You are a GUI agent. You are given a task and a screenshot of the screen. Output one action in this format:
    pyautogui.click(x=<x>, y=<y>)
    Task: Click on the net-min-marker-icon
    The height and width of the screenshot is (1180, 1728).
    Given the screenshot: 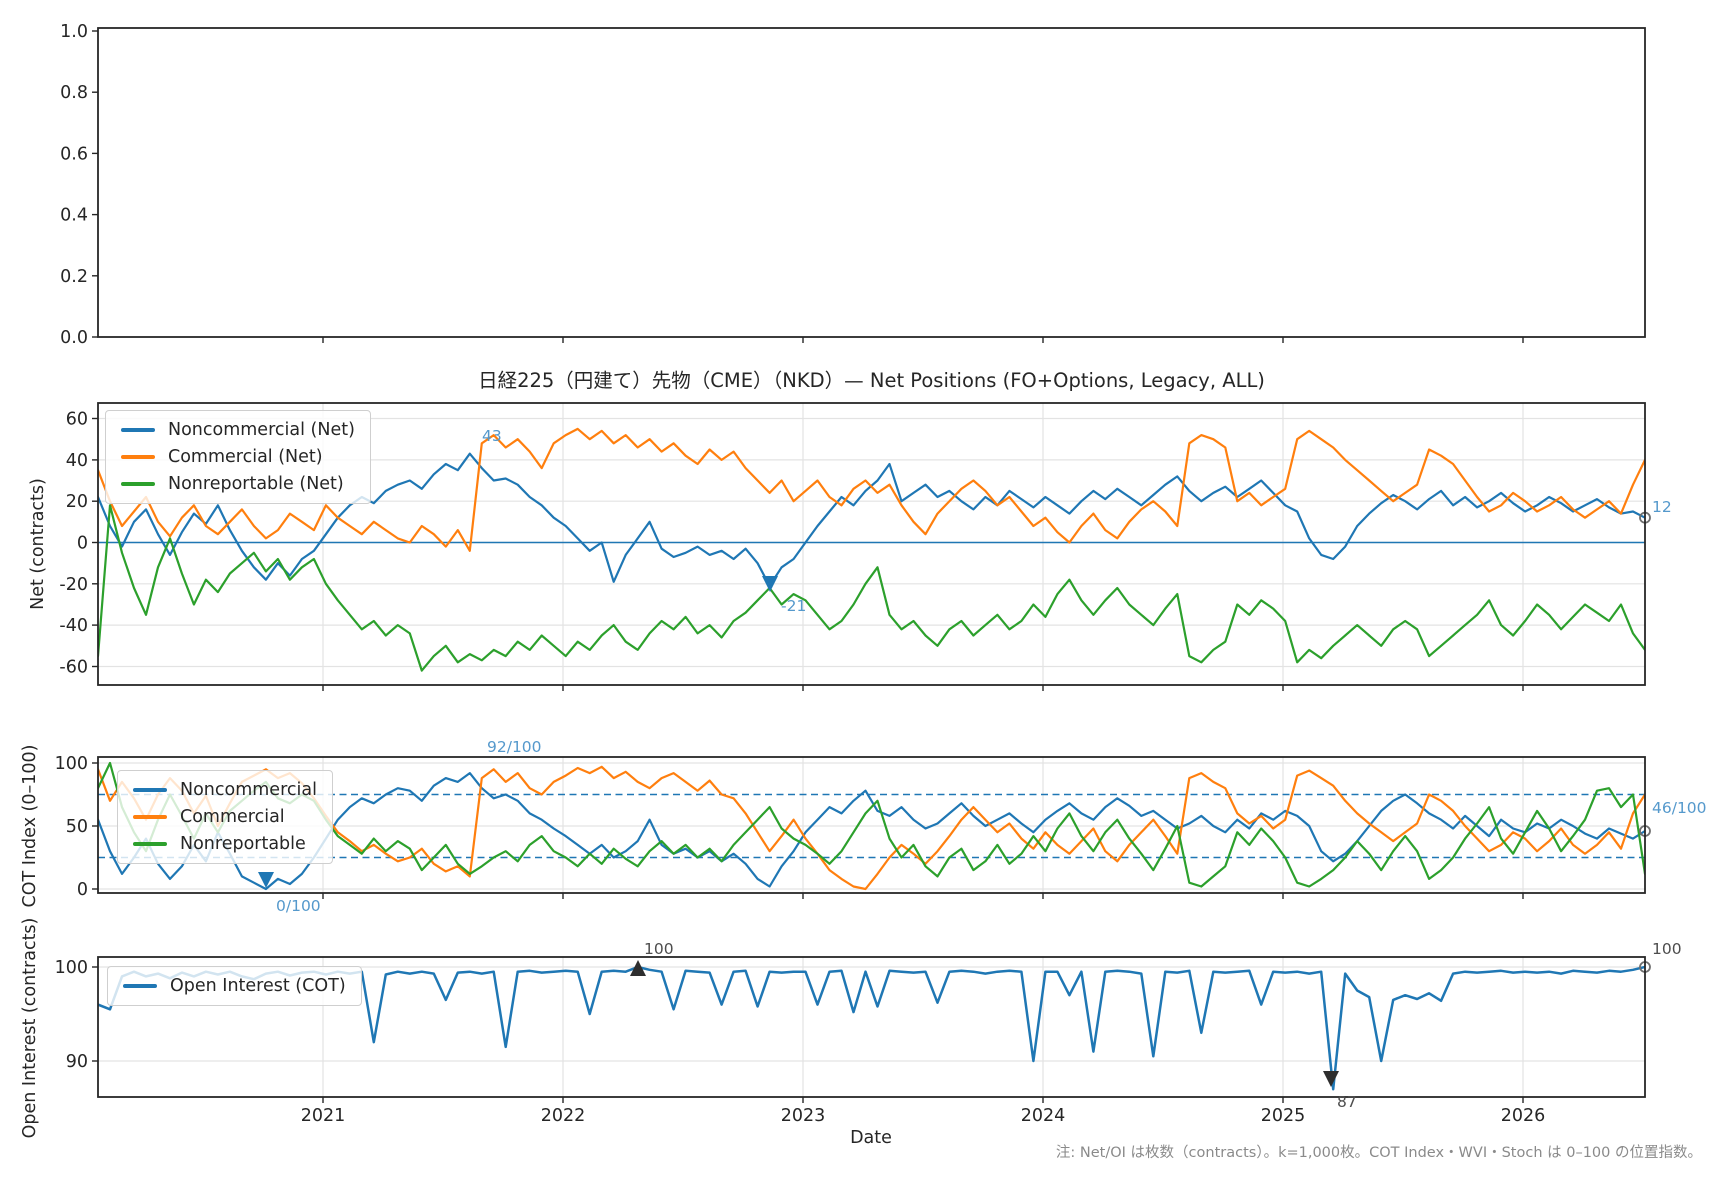 What is the action you would take?
    pyautogui.click(x=770, y=584)
    